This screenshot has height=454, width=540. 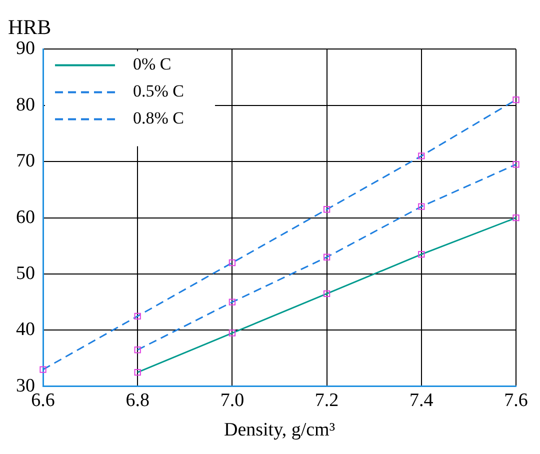 I want to click on legend-label: 0% C, so click(x=152, y=64).